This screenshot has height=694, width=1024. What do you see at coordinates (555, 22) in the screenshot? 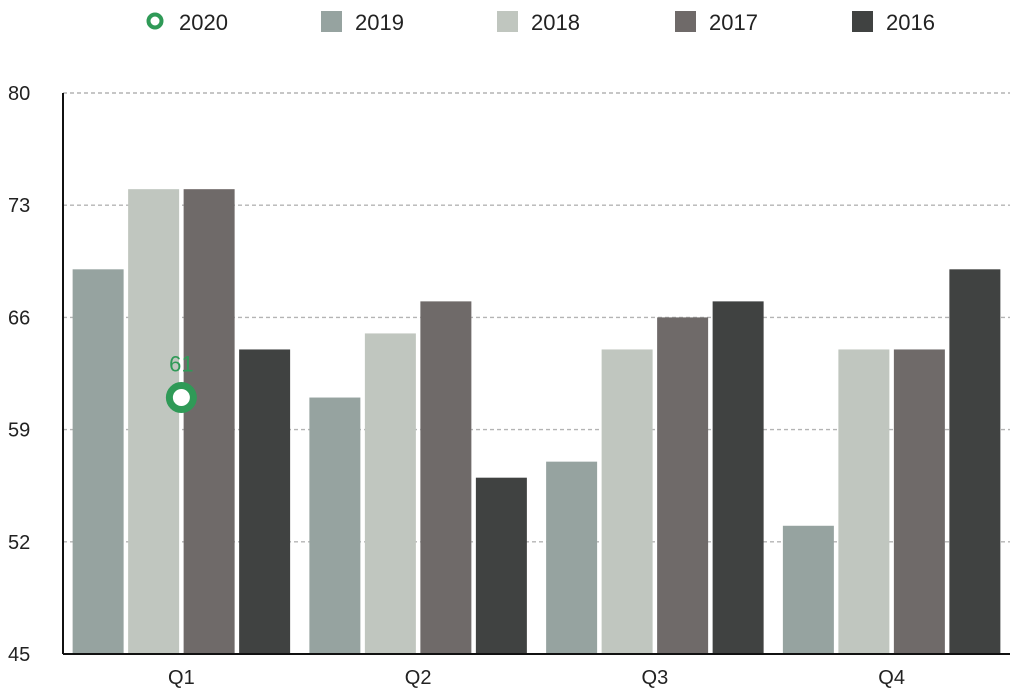
I see `legend-label: 2018` at bounding box center [555, 22].